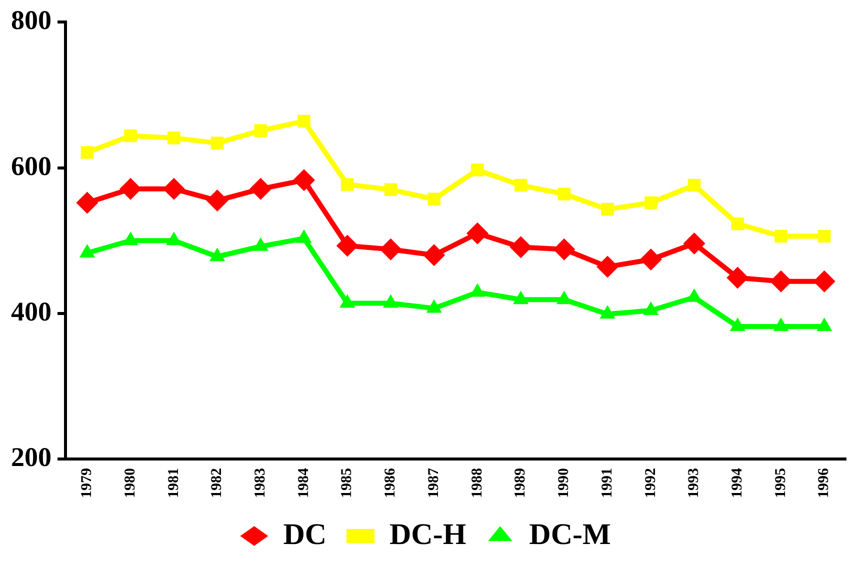 This screenshot has height=561, width=861. I want to click on legend-label: DC, so click(305, 534).